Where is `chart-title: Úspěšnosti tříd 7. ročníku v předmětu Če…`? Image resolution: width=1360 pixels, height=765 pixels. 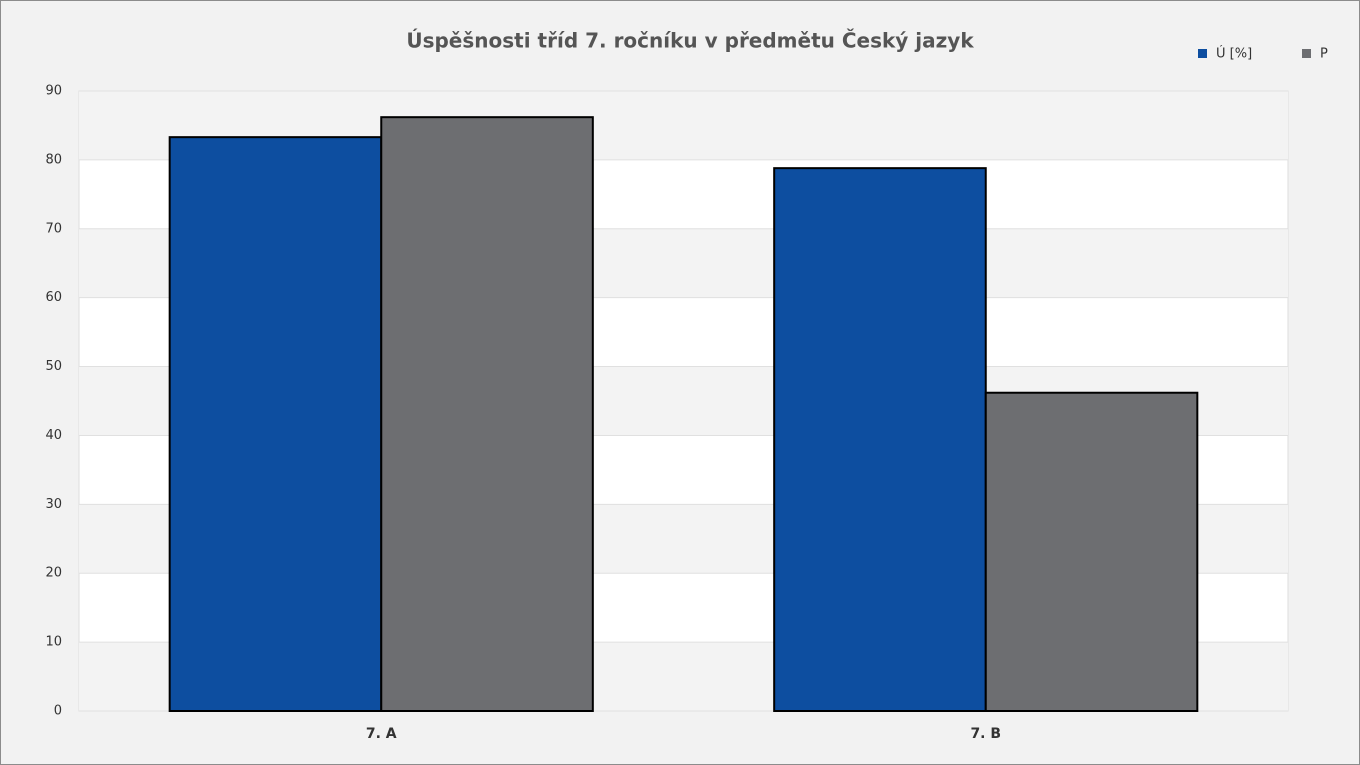
chart-title: Úspěšnosti tříd 7. ročníku v předmětu Če… is located at coordinates (690, 41).